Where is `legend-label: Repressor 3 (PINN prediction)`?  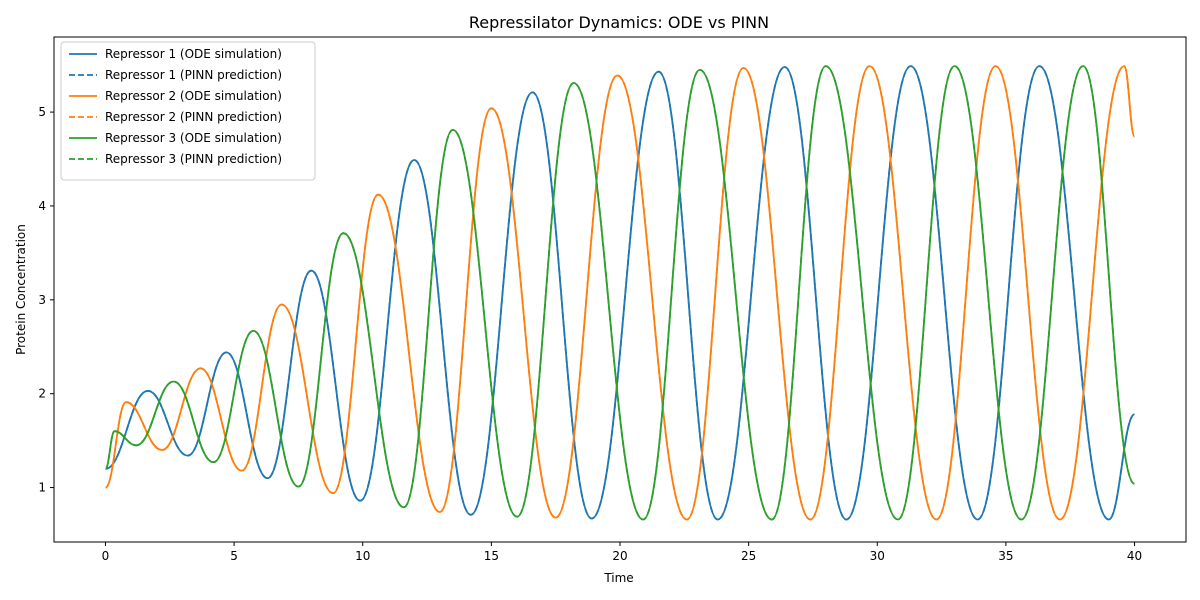
legend-label: Repressor 3 (PINN prediction) is located at coordinates (193, 159).